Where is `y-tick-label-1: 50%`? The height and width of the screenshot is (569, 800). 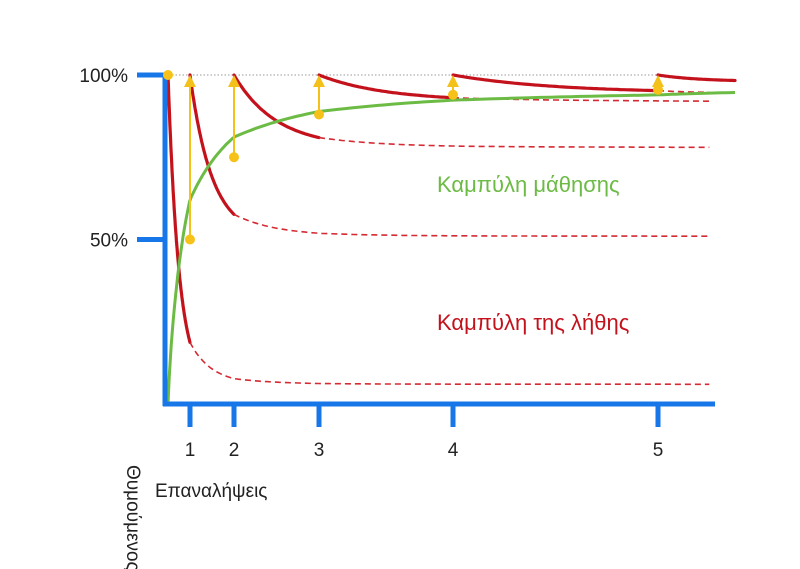
y-tick-label-1: 50% is located at coordinates (109, 241).